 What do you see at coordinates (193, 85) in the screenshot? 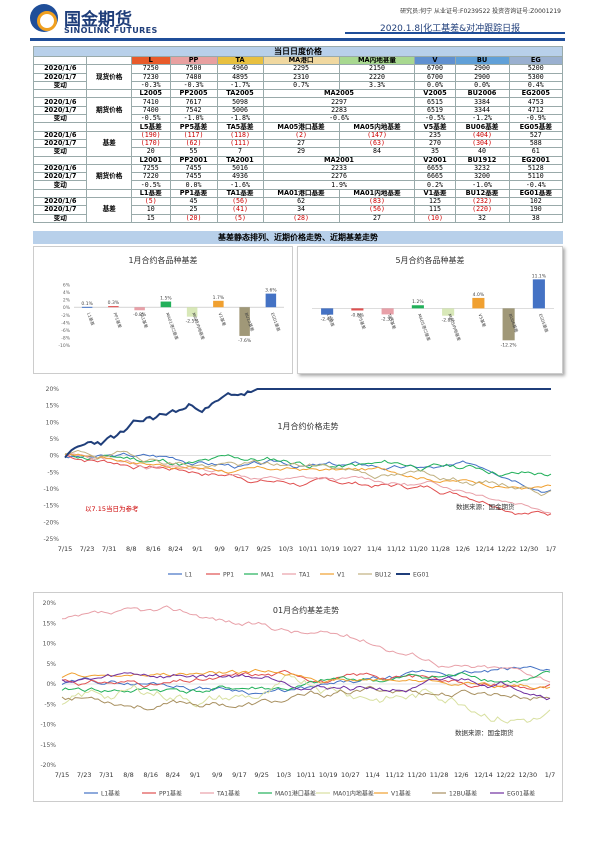
I see `table-cell: -0.3%` at bounding box center [193, 85].